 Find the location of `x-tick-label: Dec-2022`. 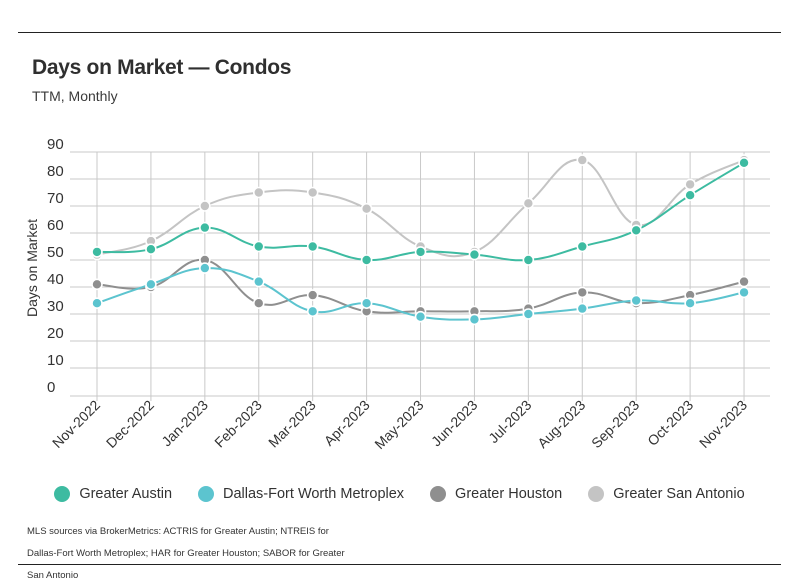

x-tick-label: Dec-2022 is located at coordinates (130, 424).